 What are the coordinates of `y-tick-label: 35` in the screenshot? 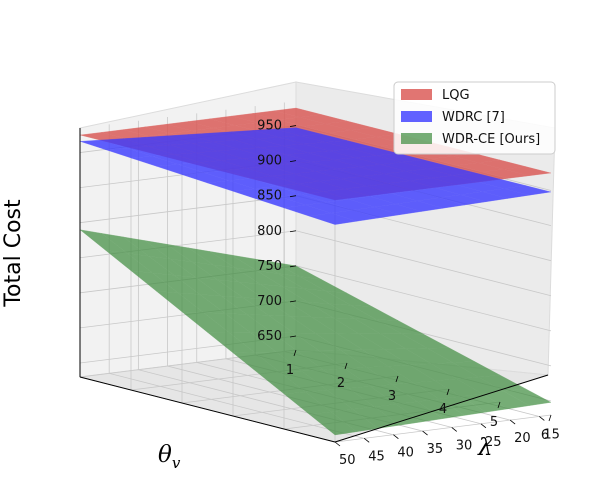 It's located at (435, 449).